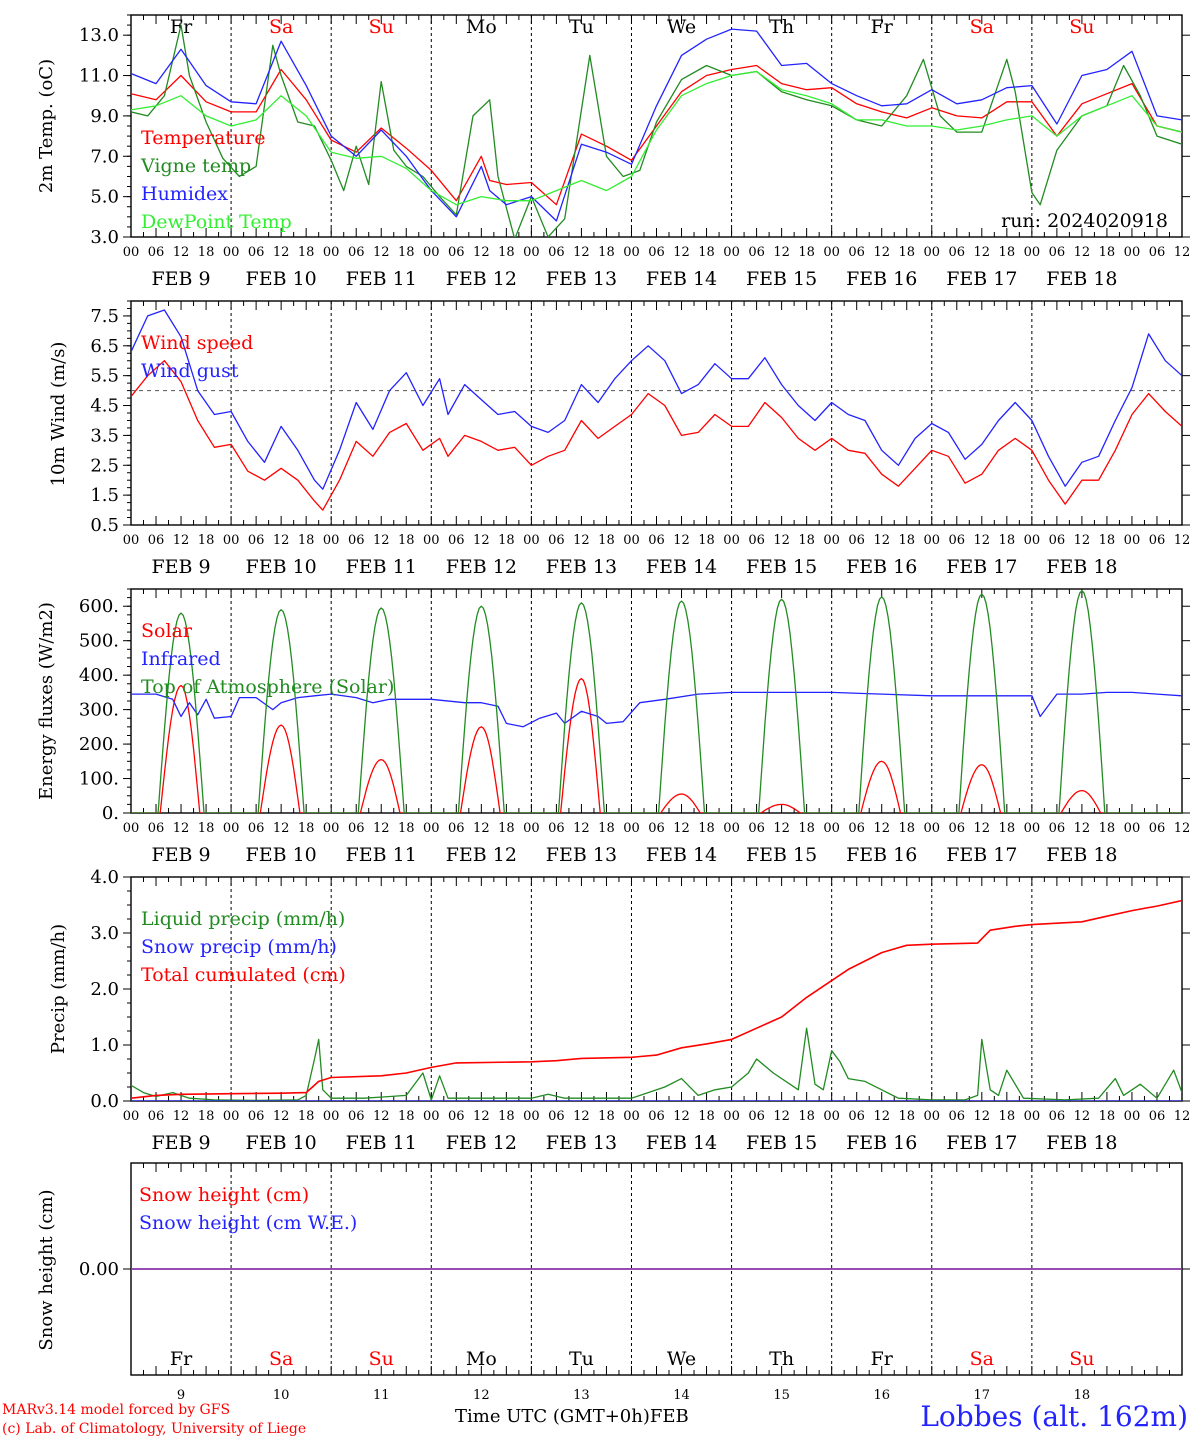 This screenshot has height=1440, width=1194. I want to click on panel-3-date-label: FEB 9, so click(180, 855).